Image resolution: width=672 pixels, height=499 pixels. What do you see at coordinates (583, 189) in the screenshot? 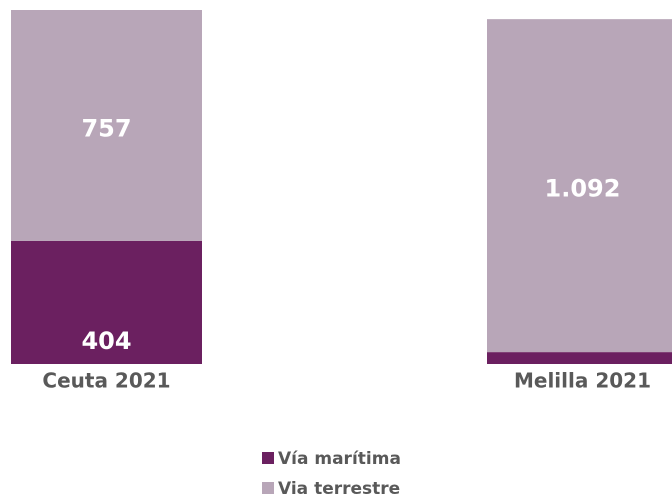
I see `data-label: 1.092` at bounding box center [583, 189].